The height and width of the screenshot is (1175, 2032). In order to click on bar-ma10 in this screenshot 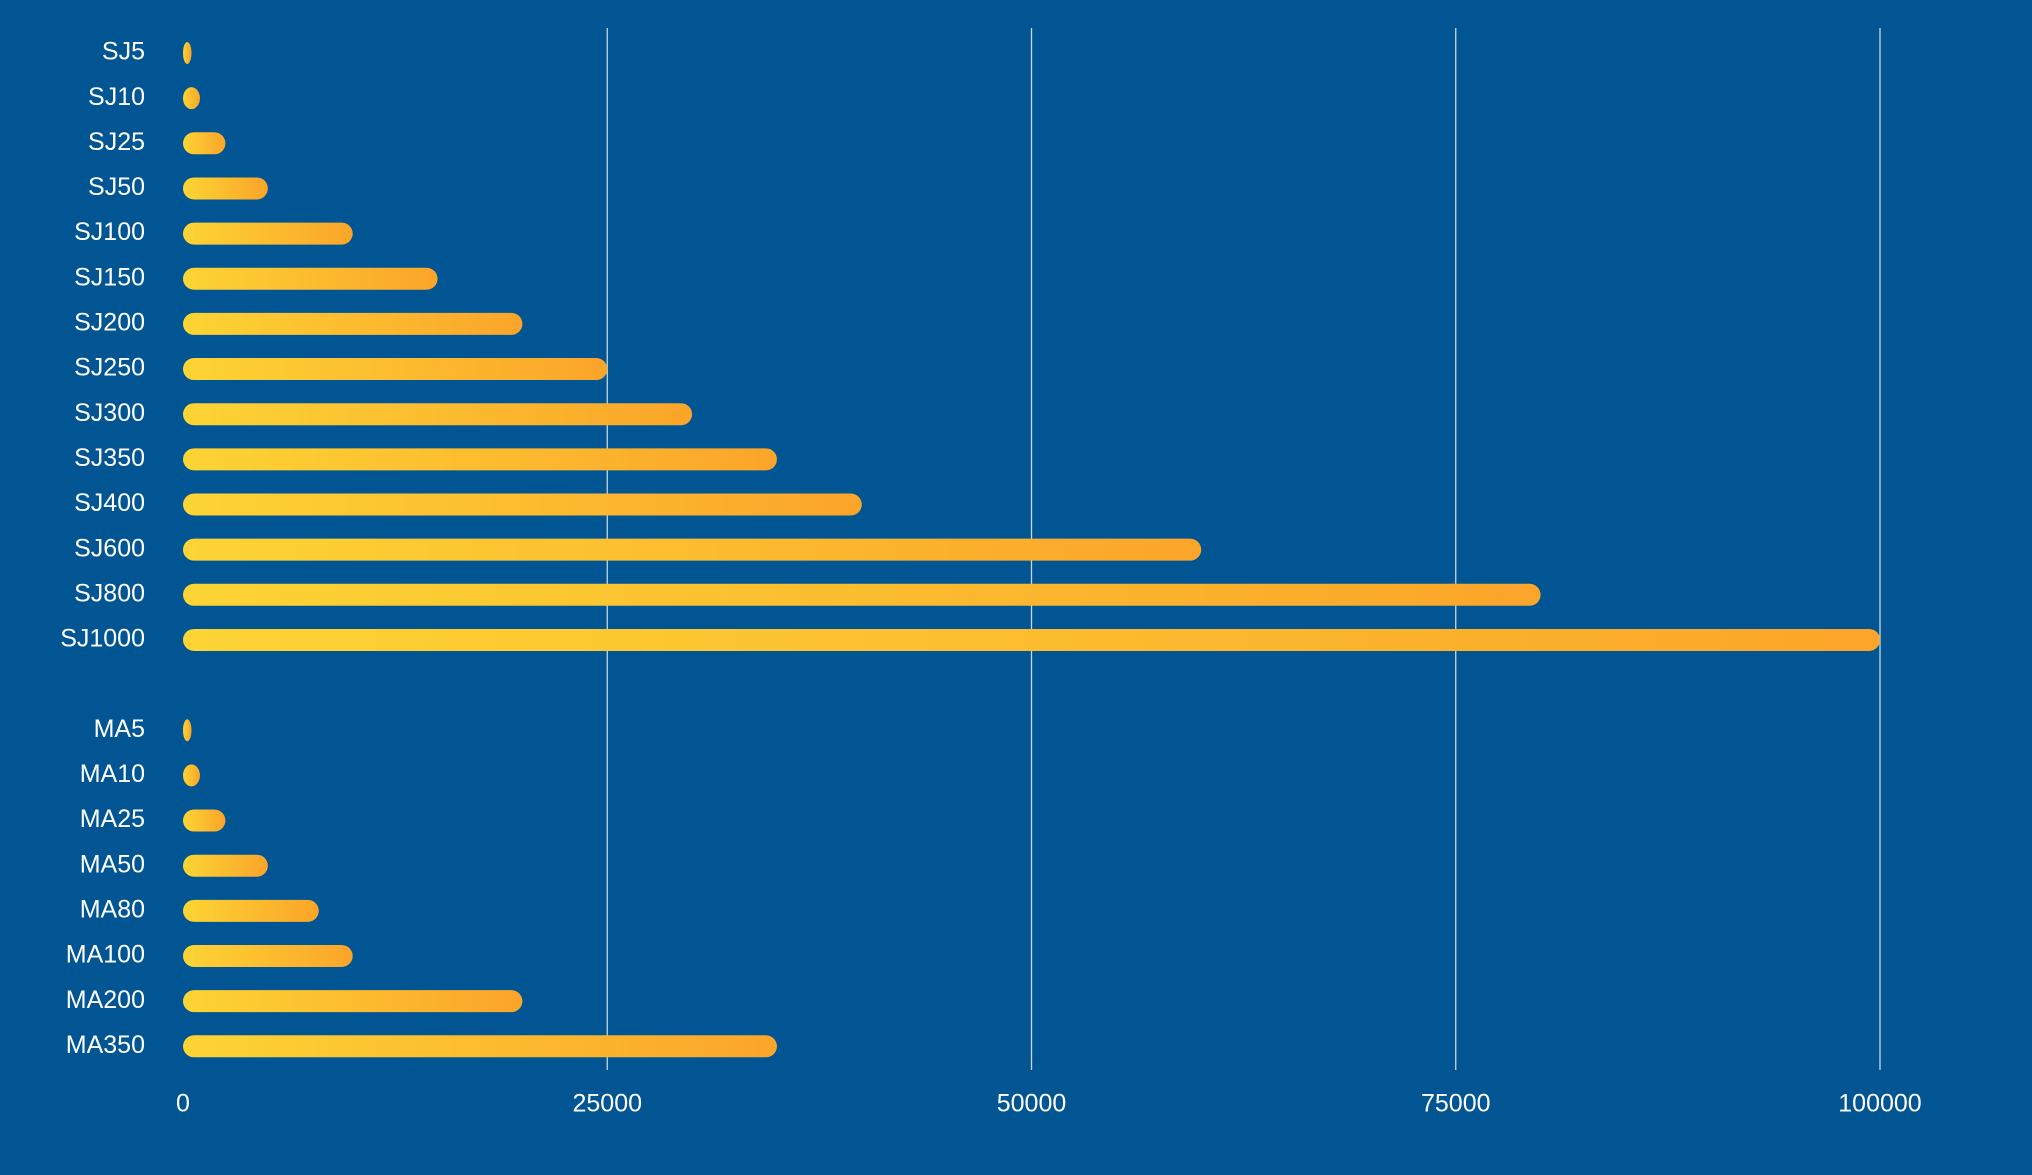, I will do `click(191, 775)`.